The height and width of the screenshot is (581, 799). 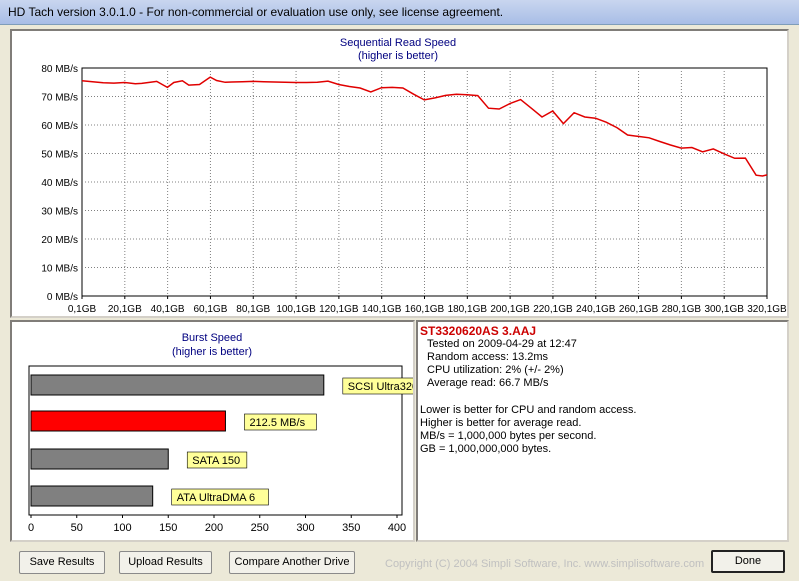 What do you see at coordinates (168, 309) in the screenshot?
I see `x-tick-label: 40,1GB` at bounding box center [168, 309].